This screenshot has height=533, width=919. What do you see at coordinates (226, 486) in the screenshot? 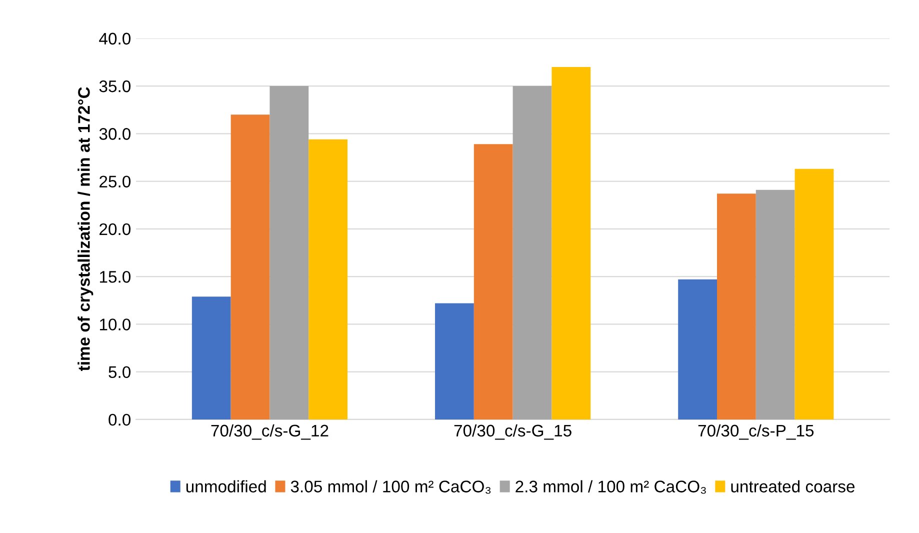
I see `legend-label: unmodified` at bounding box center [226, 486].